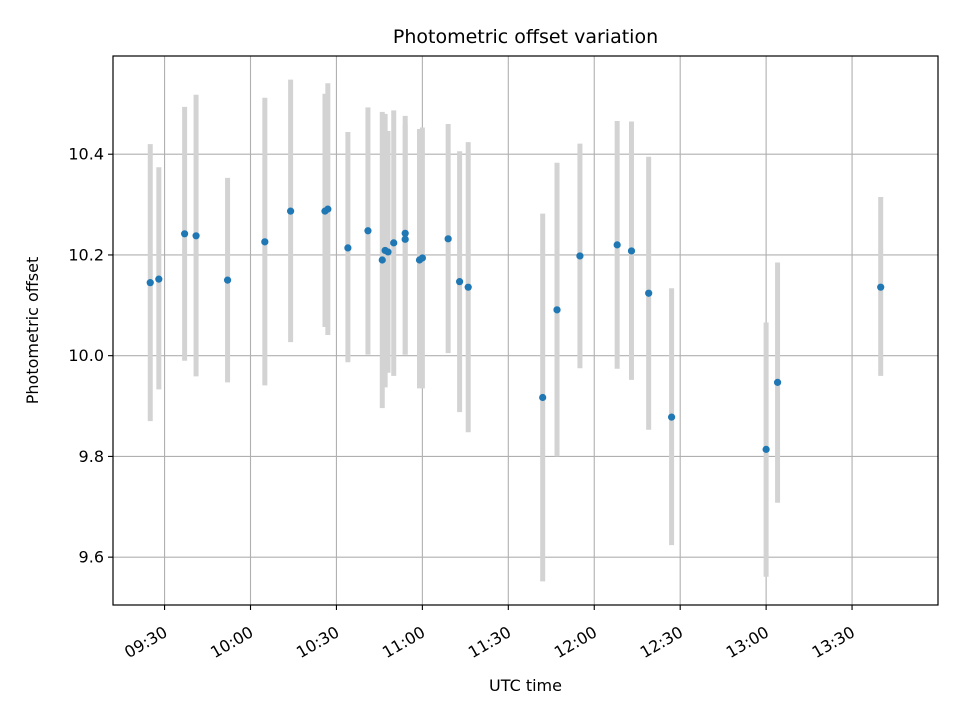 The image size is (960, 720). What do you see at coordinates (86, 355) in the screenshot?
I see `y-tick-label: 10.0` at bounding box center [86, 355].